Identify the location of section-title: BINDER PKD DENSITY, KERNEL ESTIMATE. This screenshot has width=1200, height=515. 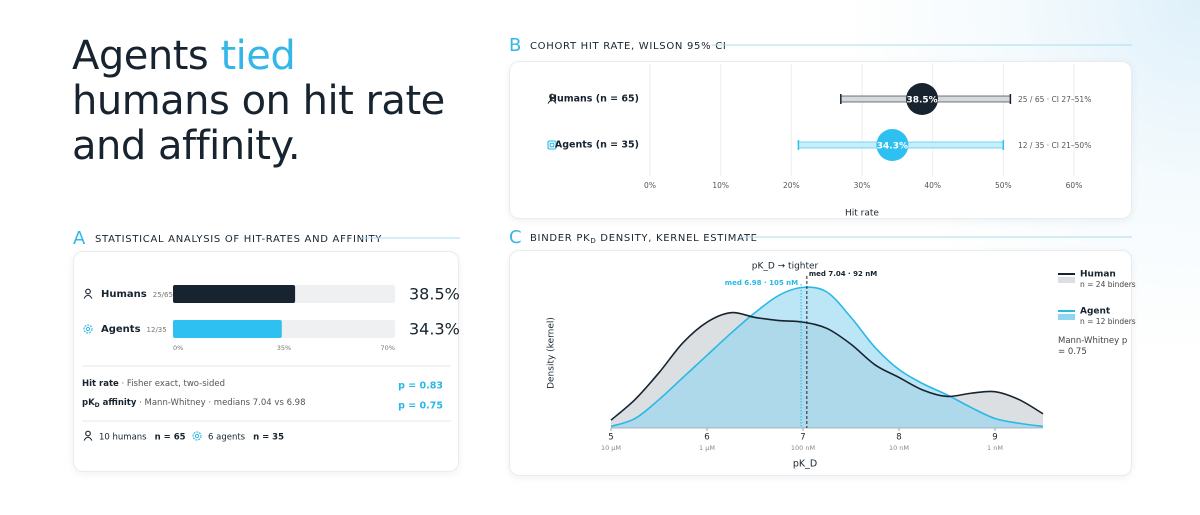
(644, 239).